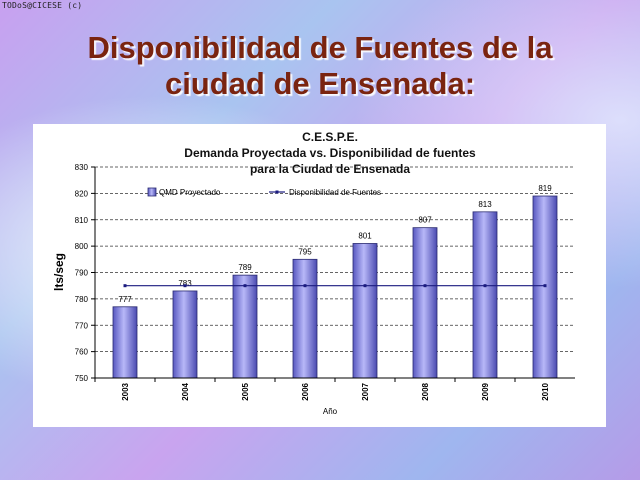 This screenshot has width=640, height=480. What do you see at coordinates (425, 286) in the screenshot?
I see `line-marker-2008` at bounding box center [425, 286].